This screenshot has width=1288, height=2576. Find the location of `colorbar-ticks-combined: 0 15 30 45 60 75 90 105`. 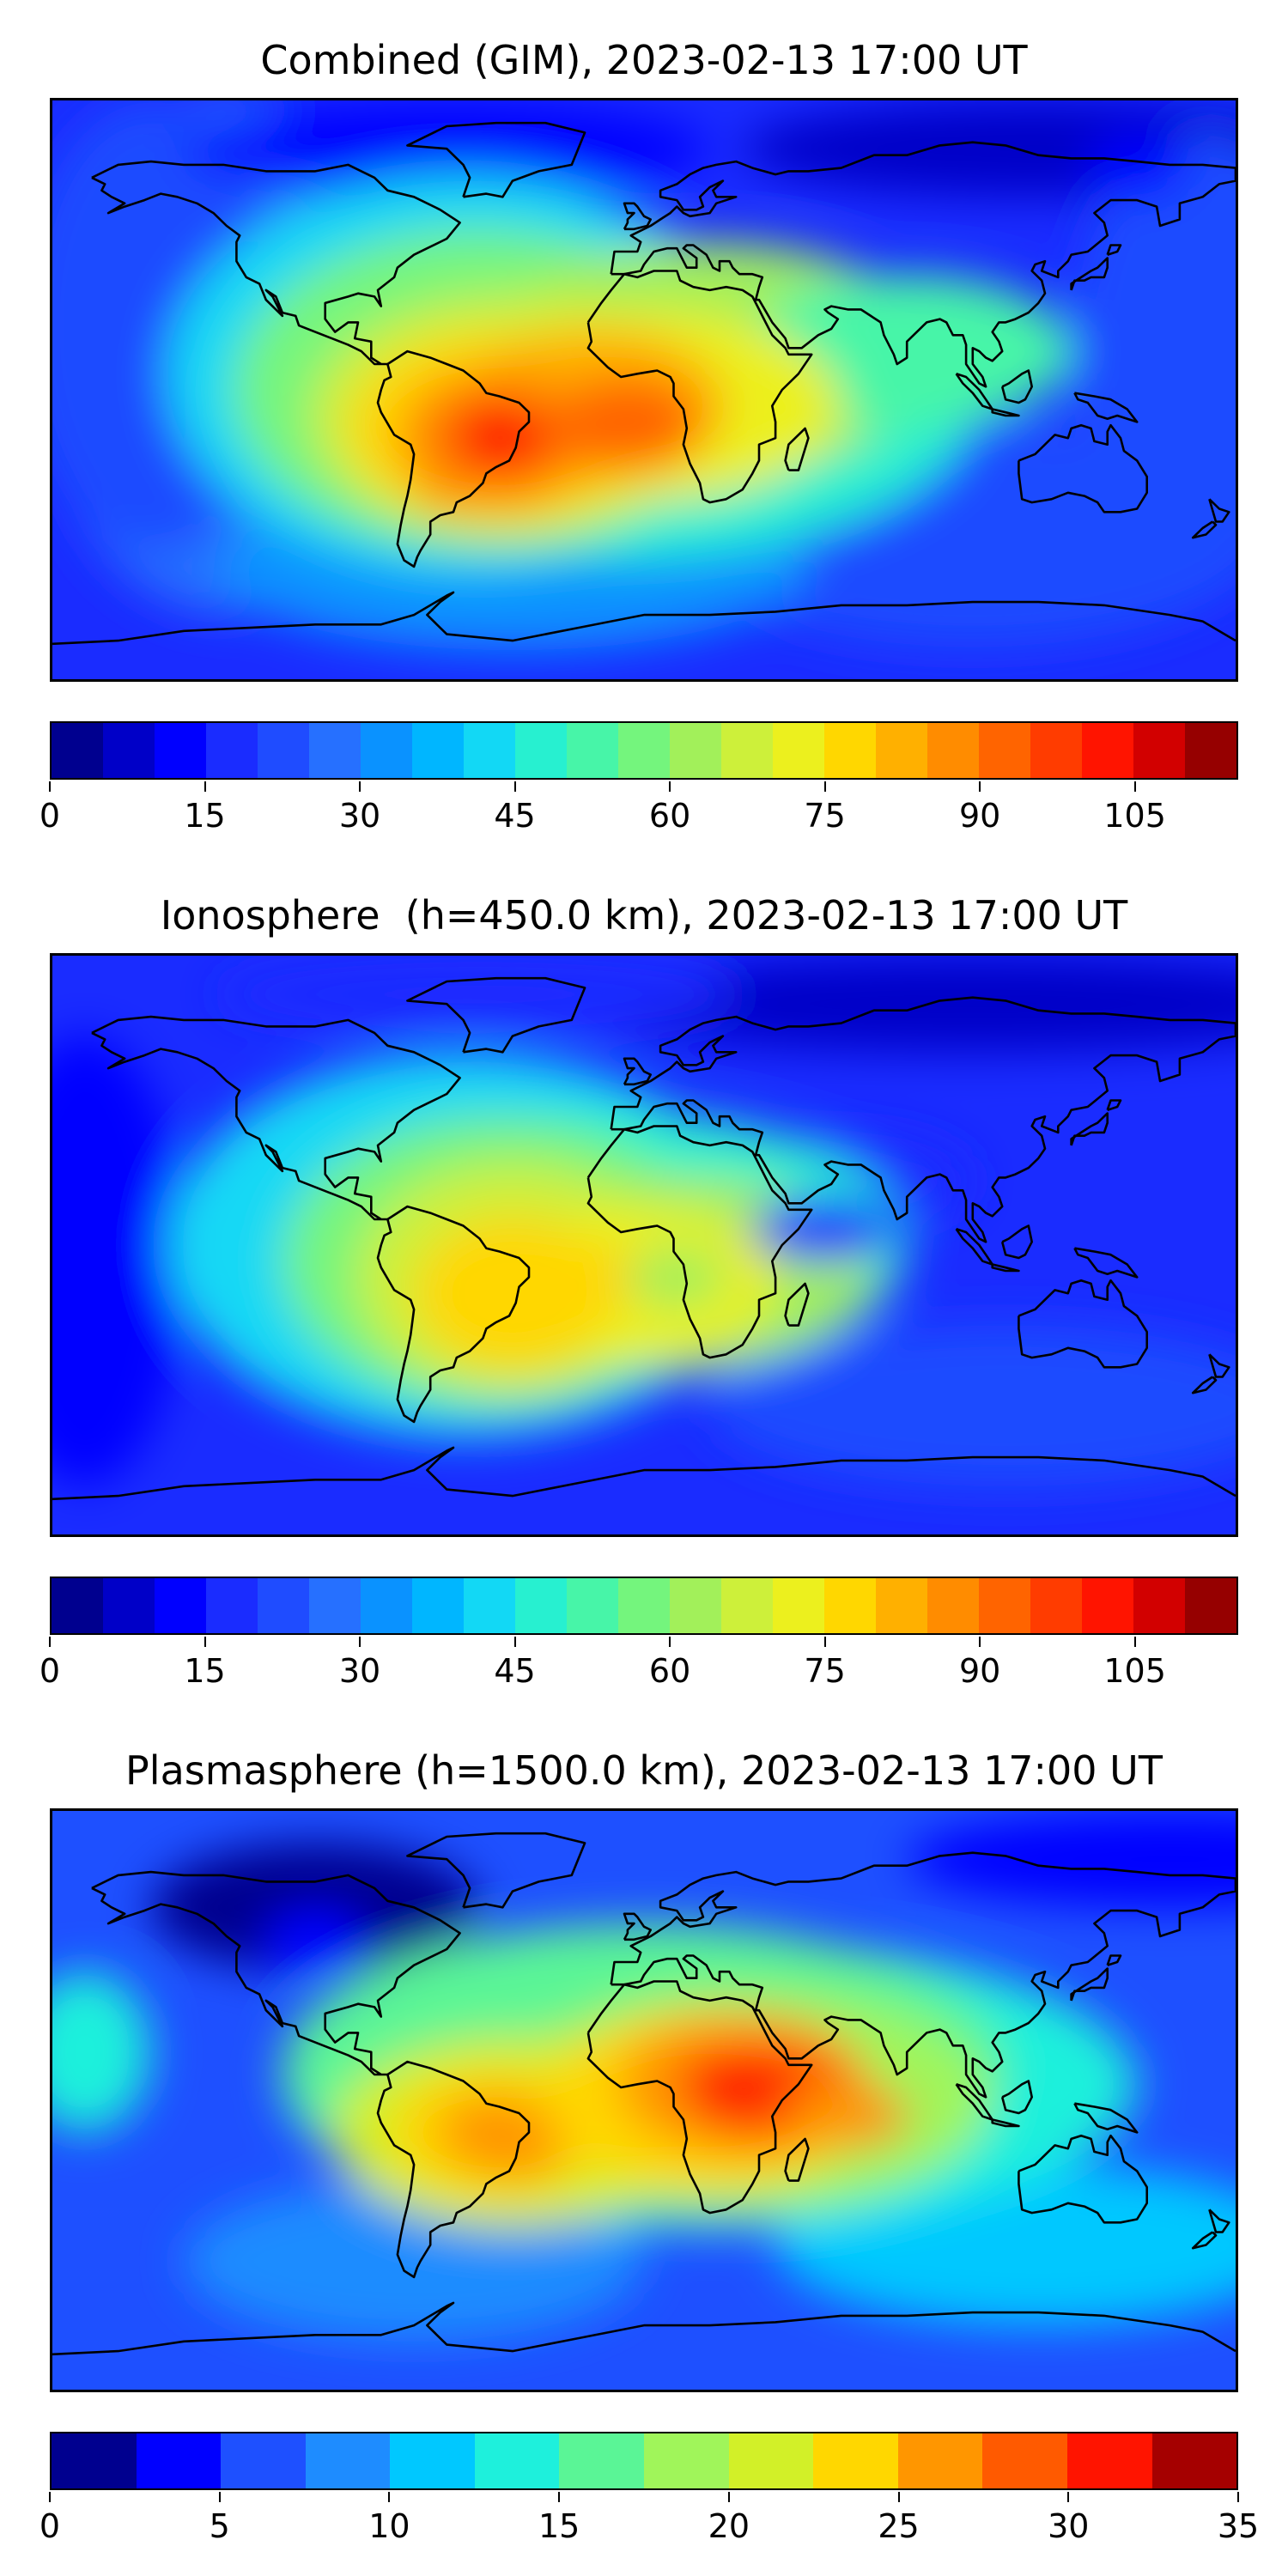

colorbar-ticks-combined: 0 15 30 45 60 75 90 105 is located at coordinates (638, 808).